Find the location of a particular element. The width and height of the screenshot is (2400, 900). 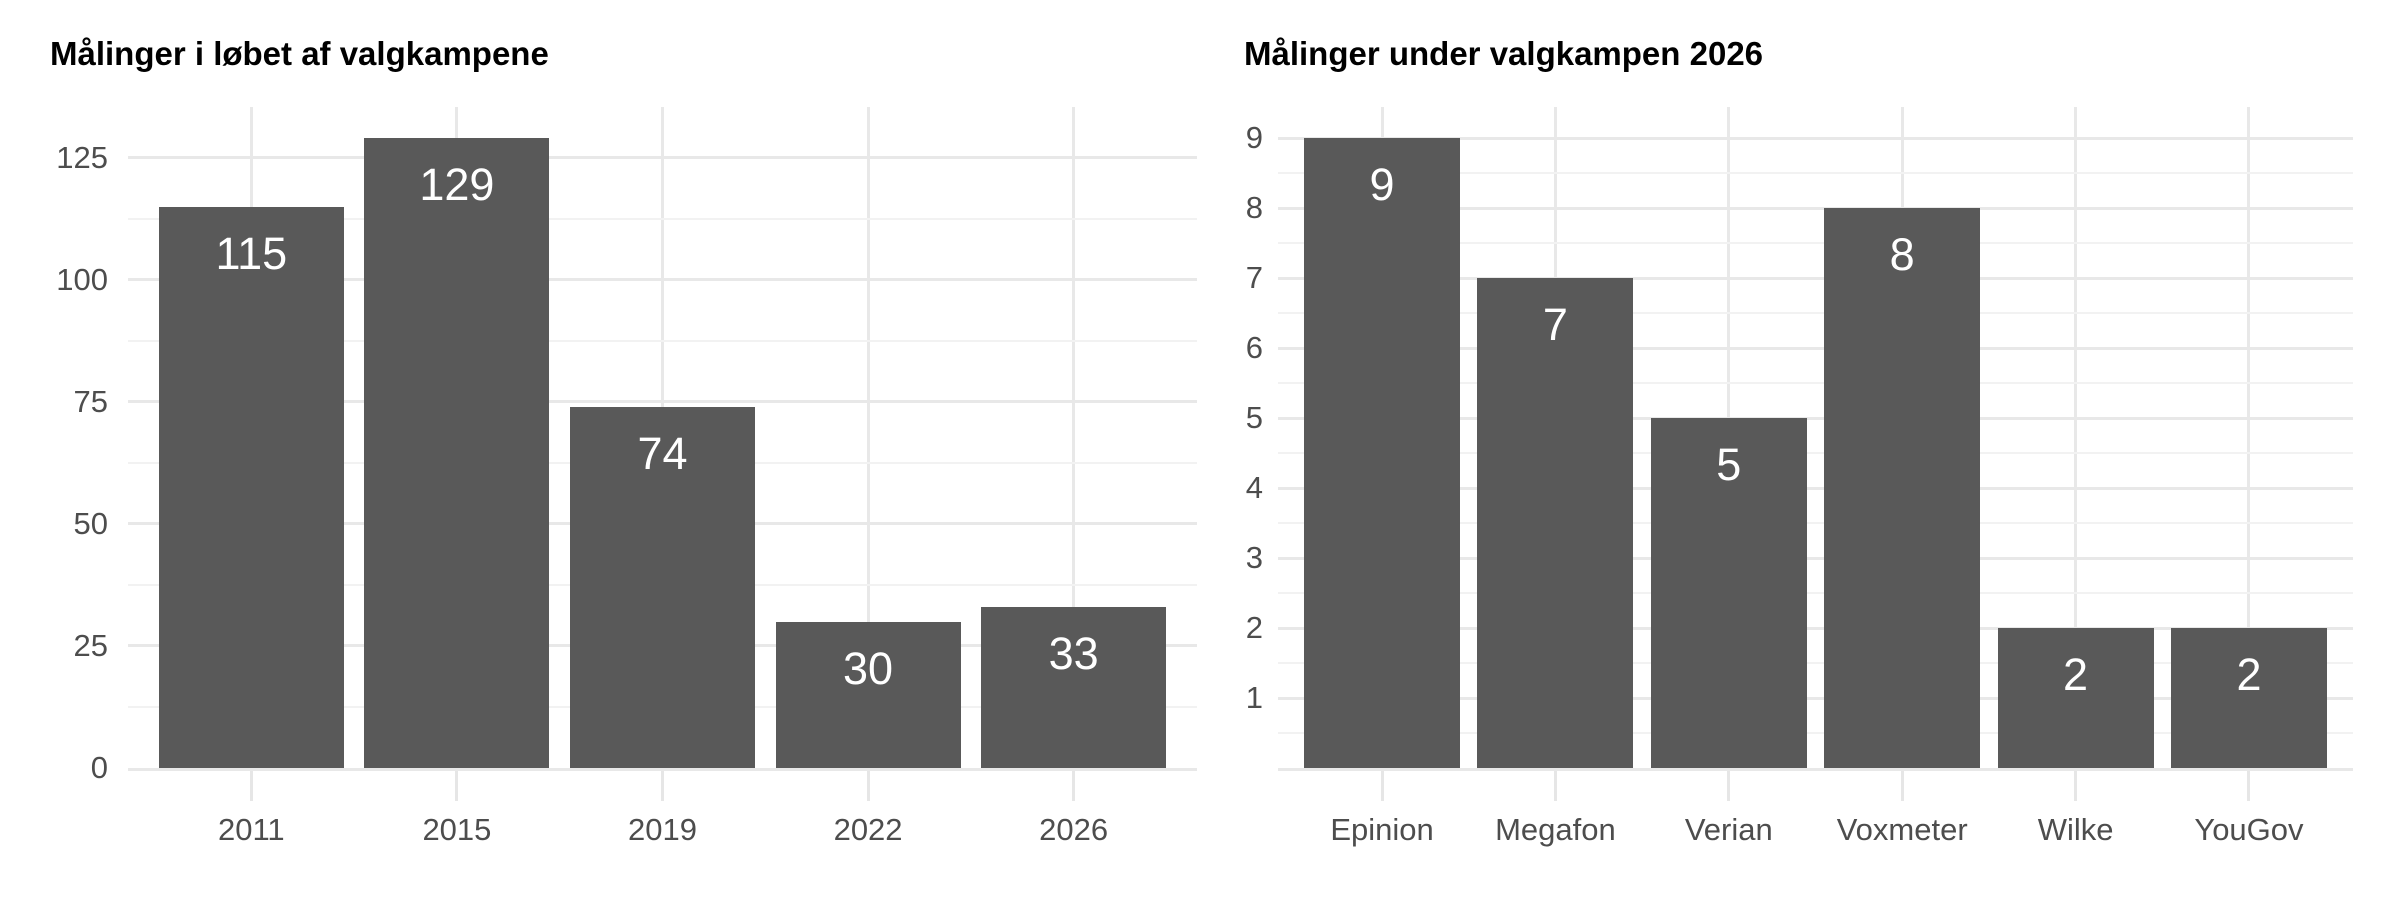

bar-verian is located at coordinates (1728, 593).